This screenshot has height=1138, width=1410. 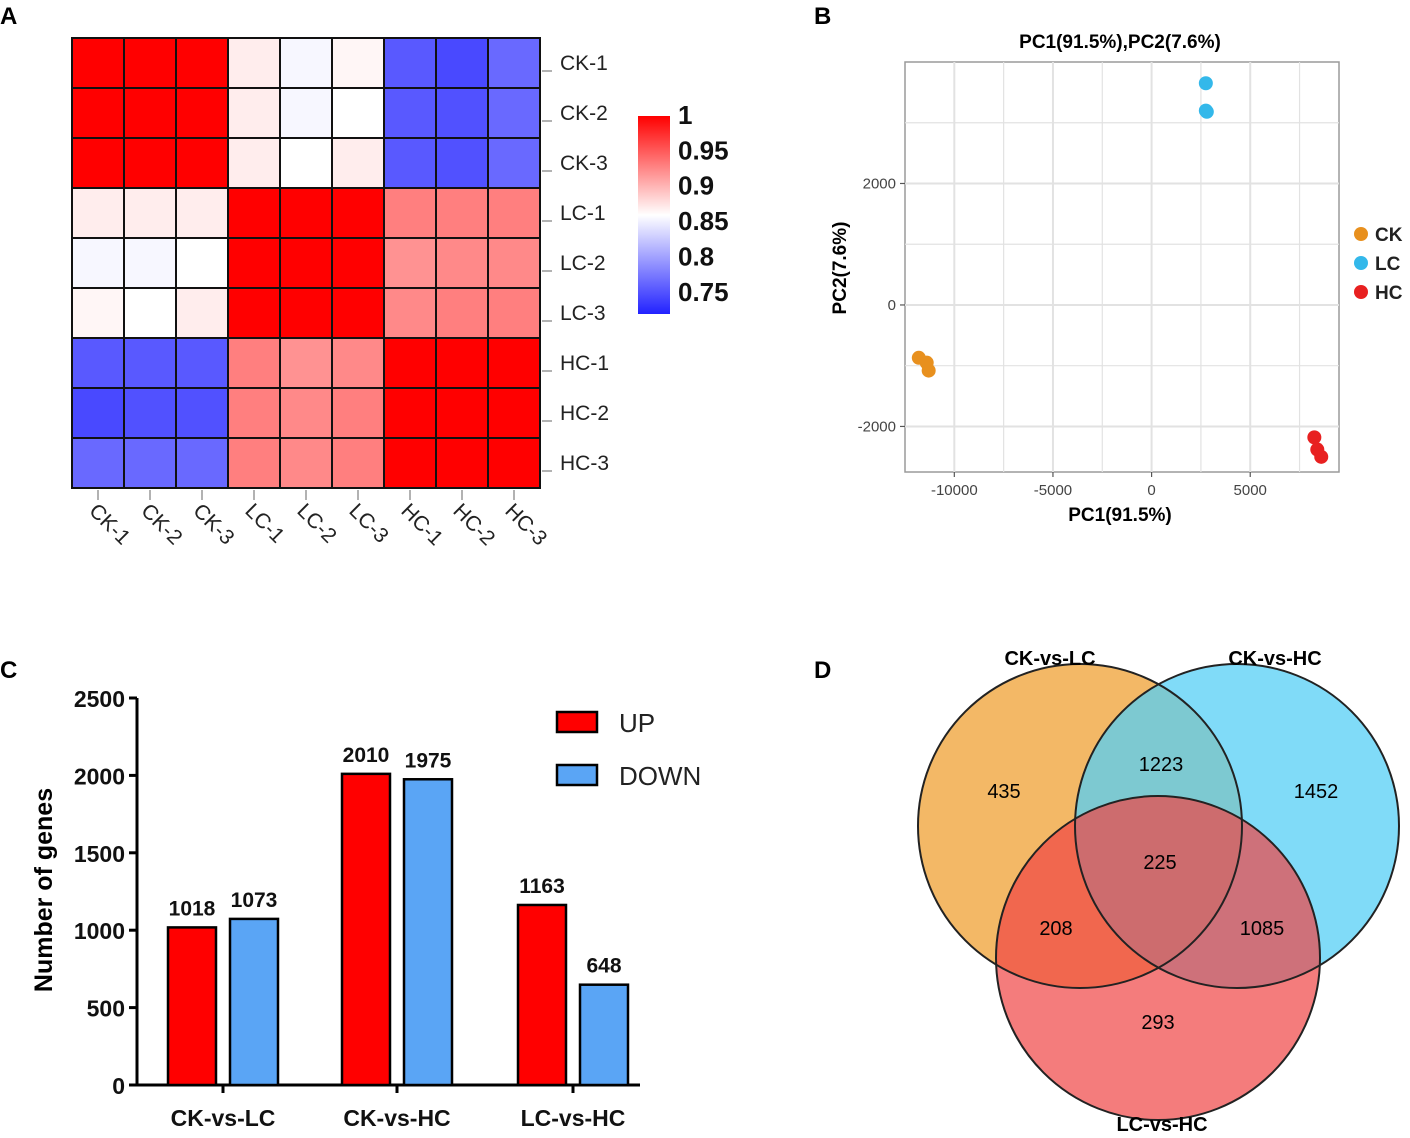 I want to click on bar-legend-label: DOWN, so click(x=660, y=776).